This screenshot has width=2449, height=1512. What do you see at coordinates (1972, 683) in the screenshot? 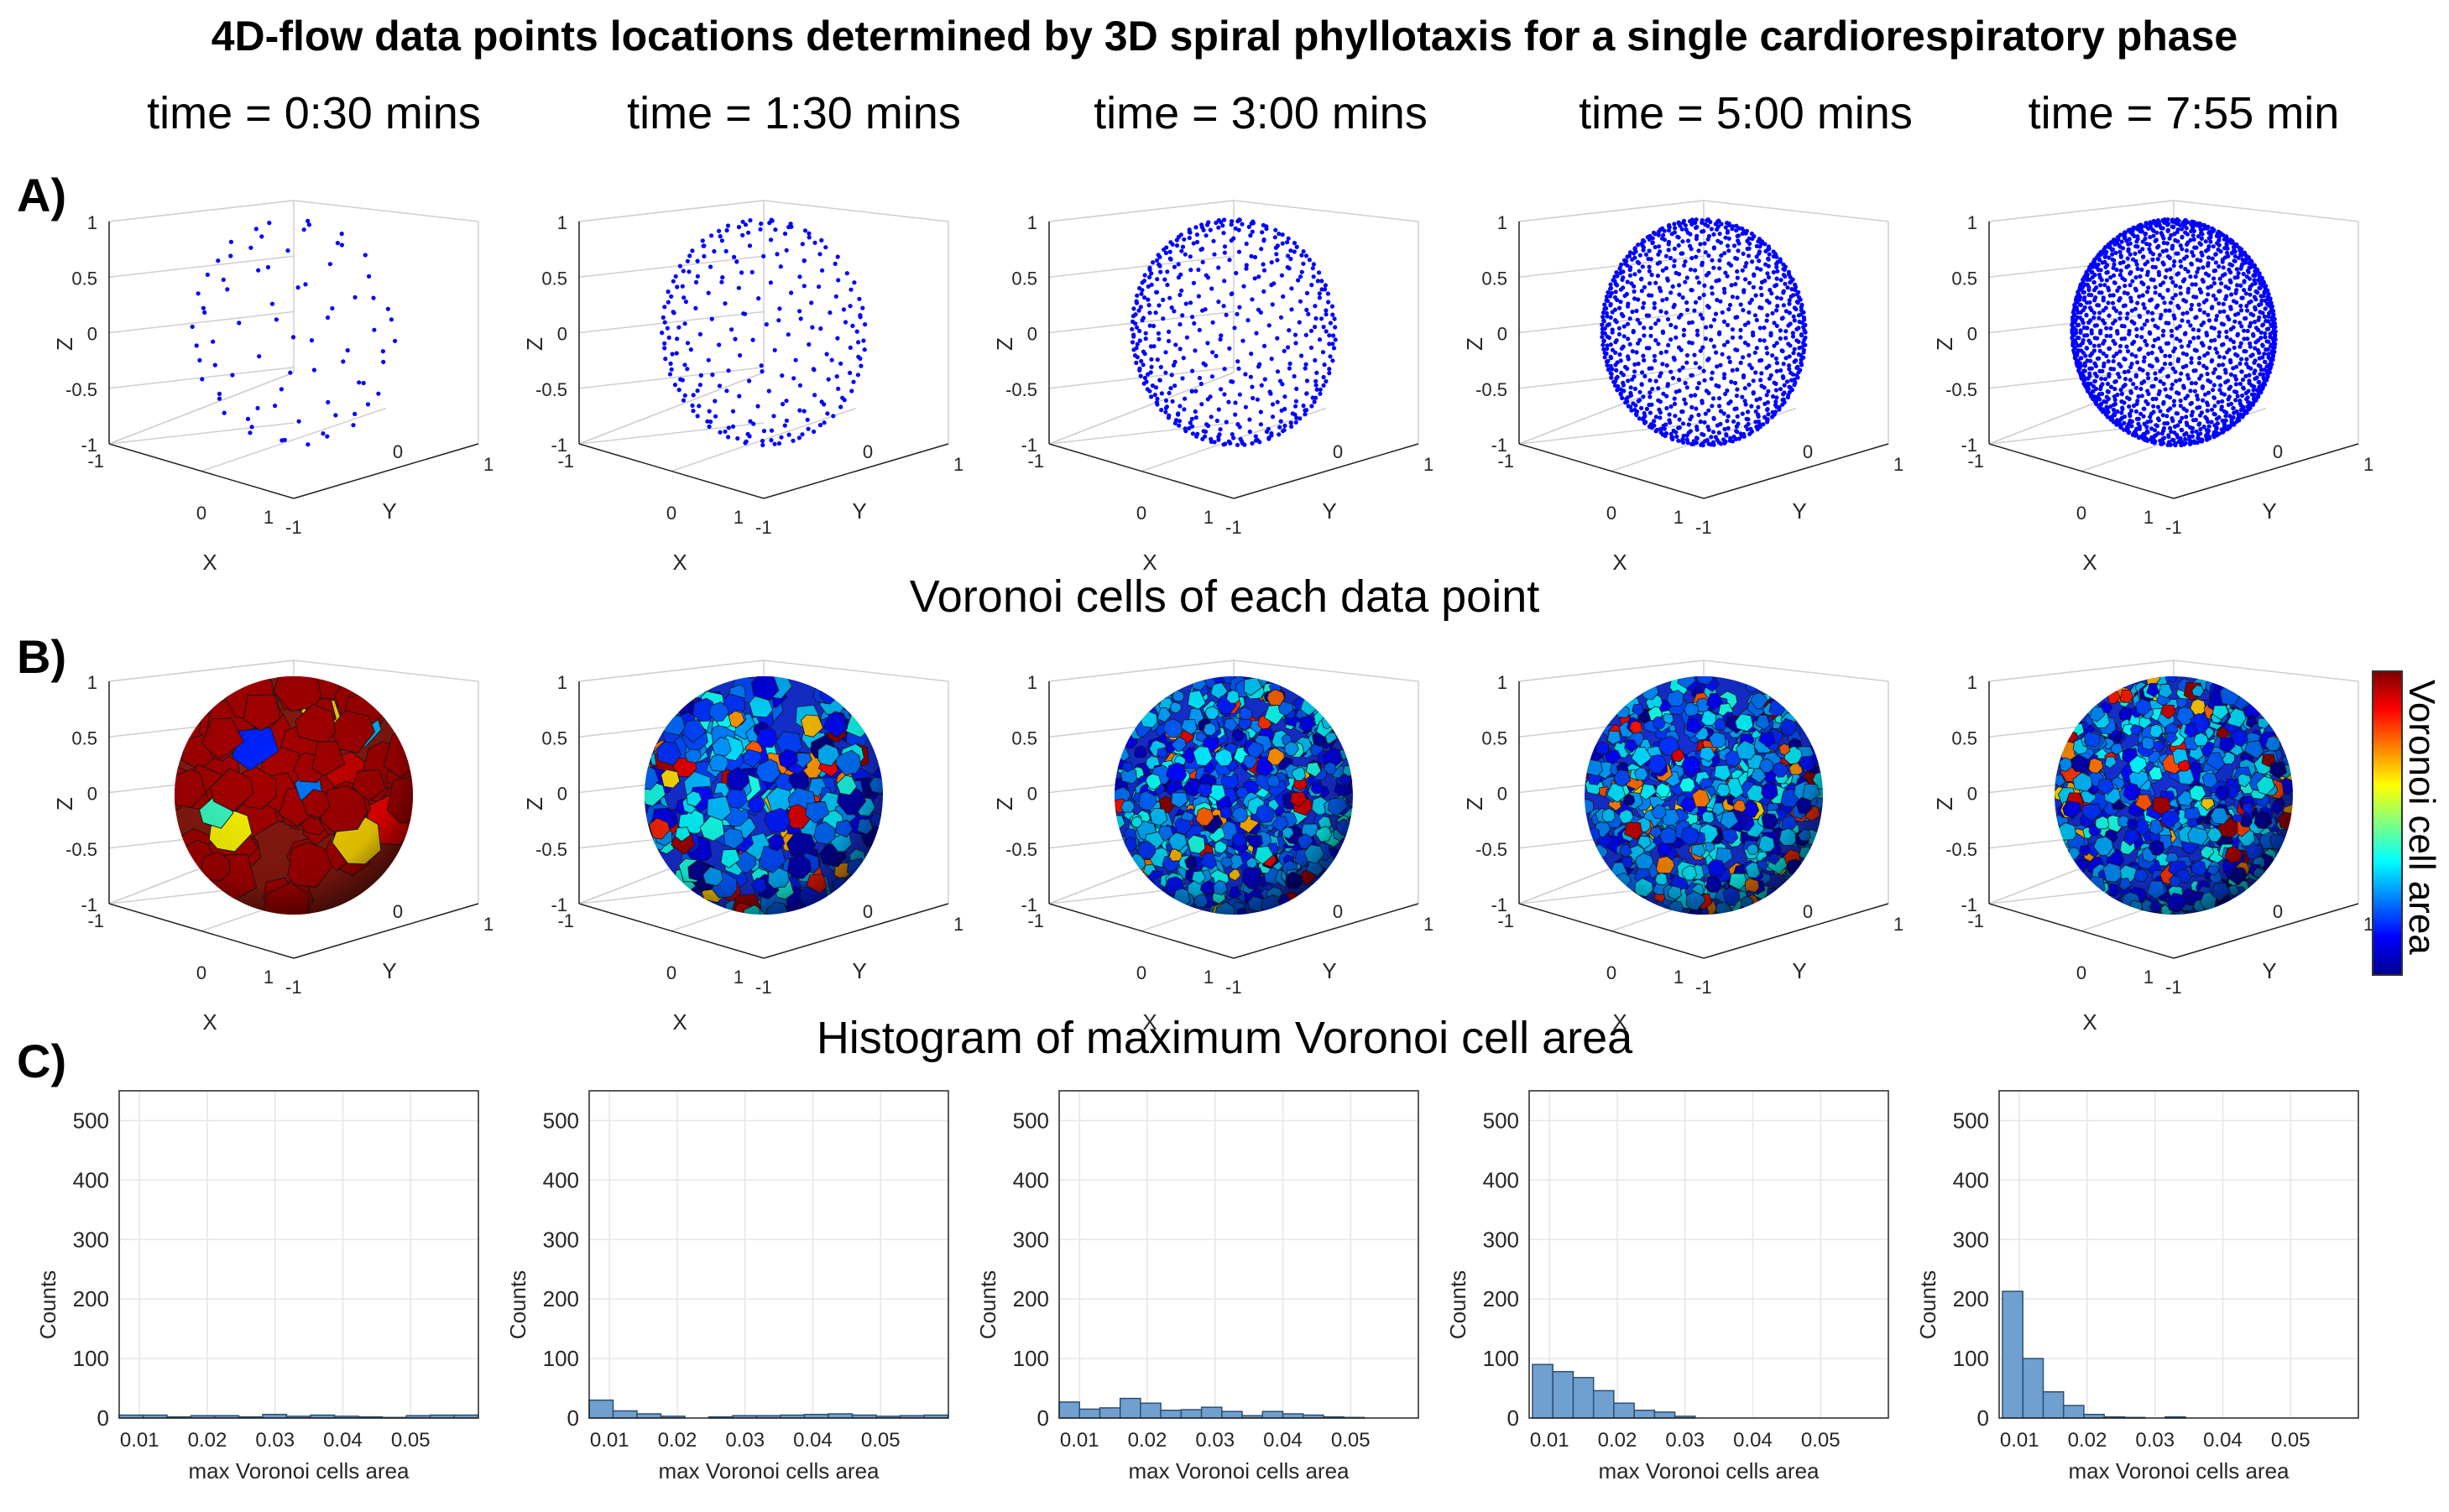
I see `z-tick-label: 1` at bounding box center [1972, 683].